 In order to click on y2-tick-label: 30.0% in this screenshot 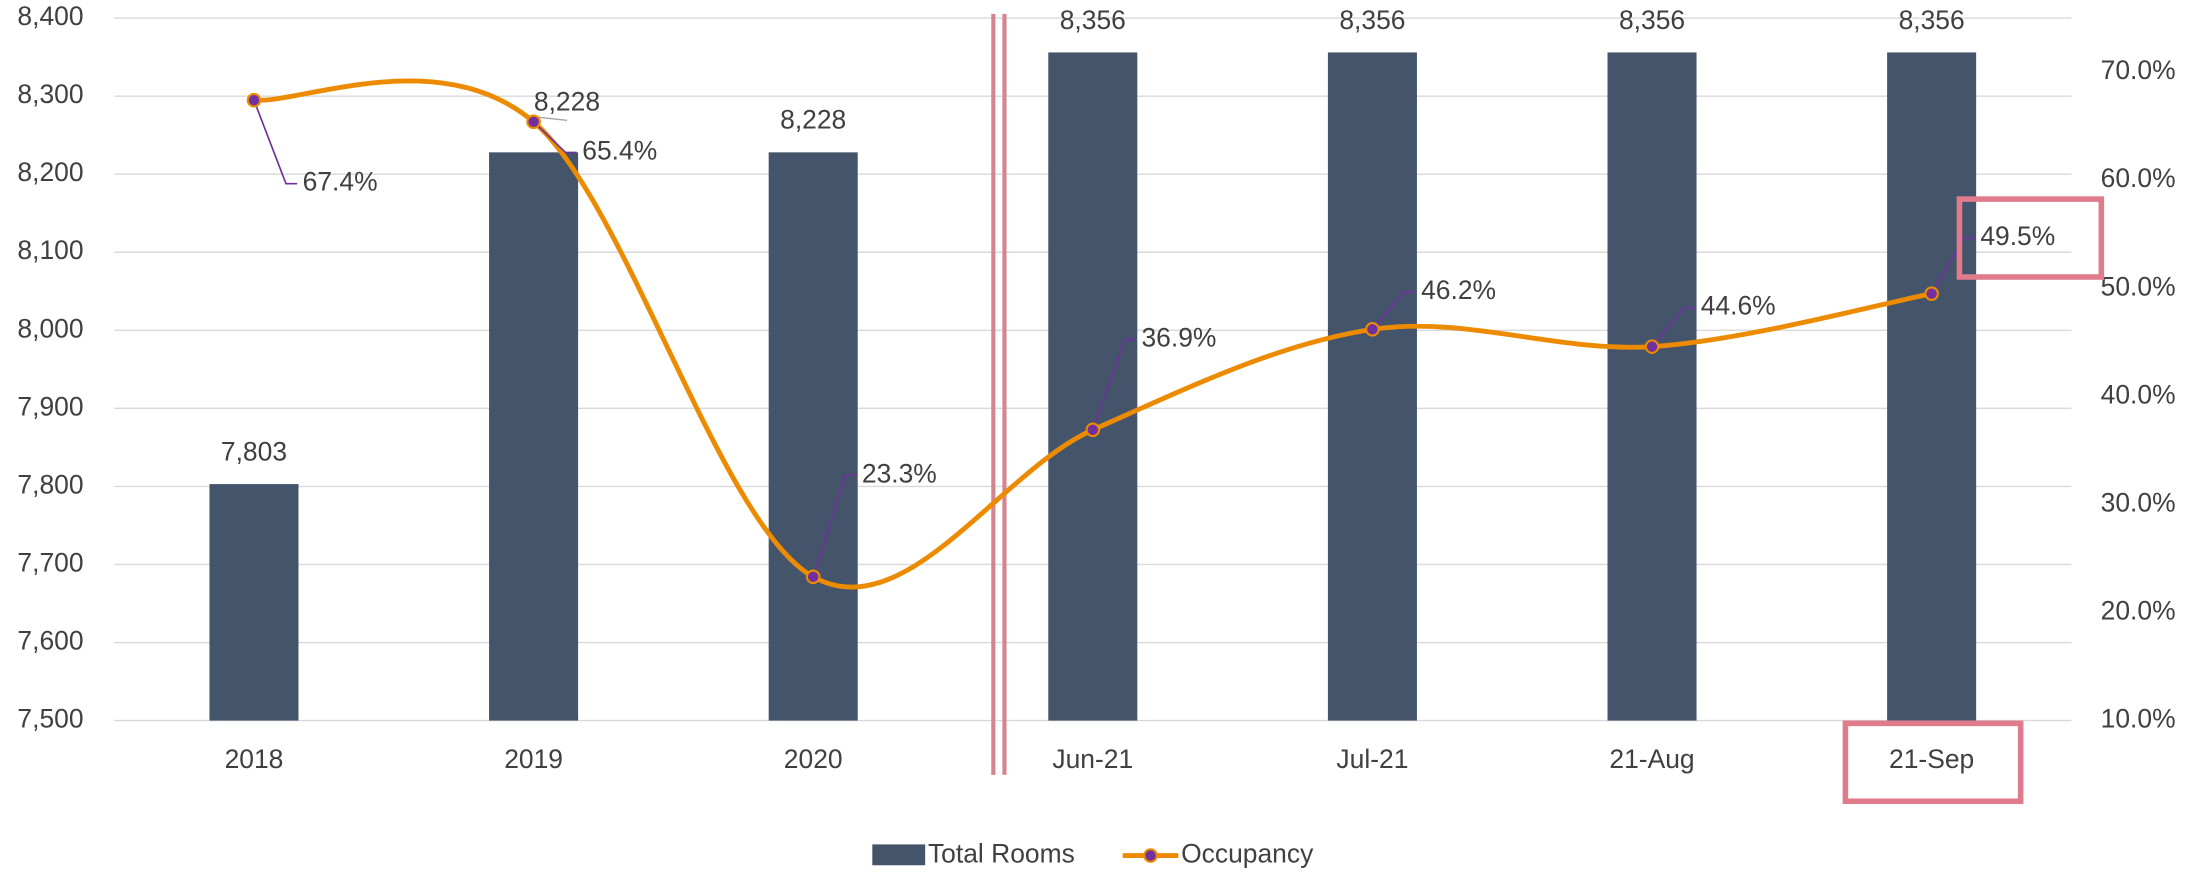, I will do `click(2138, 502)`.